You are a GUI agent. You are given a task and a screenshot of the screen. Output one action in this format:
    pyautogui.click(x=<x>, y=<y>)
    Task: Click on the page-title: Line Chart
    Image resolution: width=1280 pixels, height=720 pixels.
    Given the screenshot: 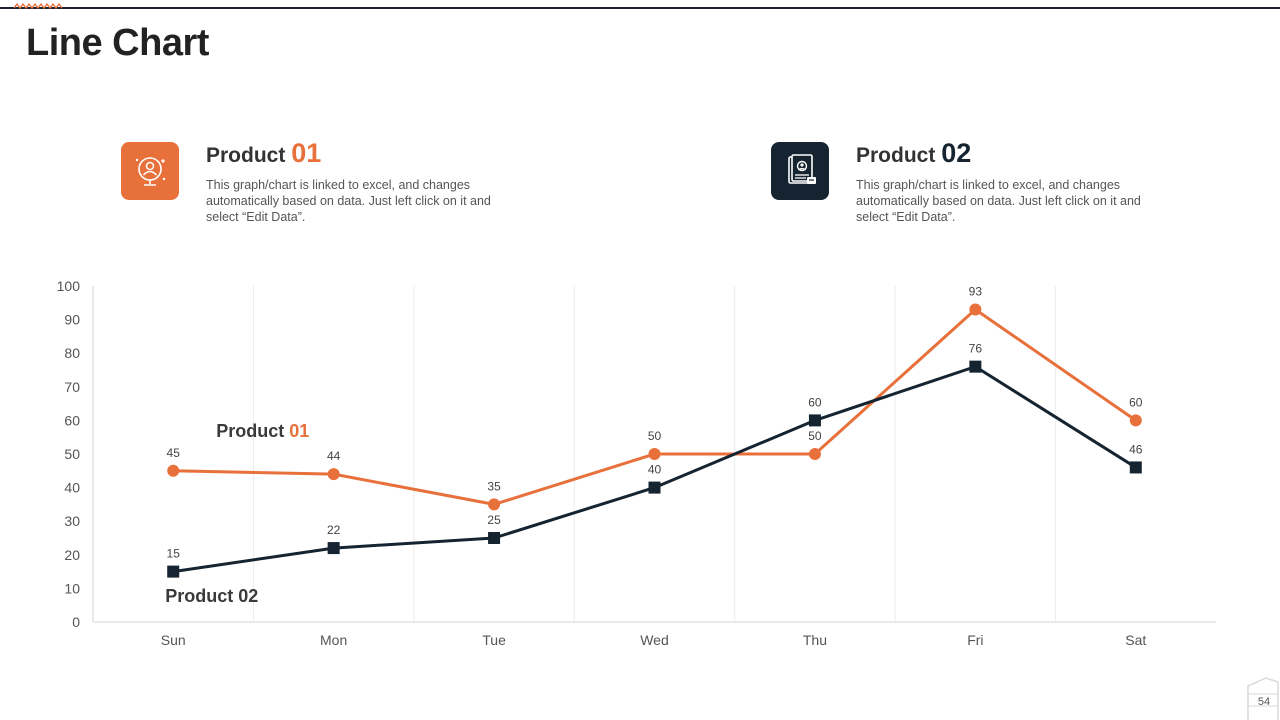 What is the action you would take?
    pyautogui.click(x=117, y=43)
    